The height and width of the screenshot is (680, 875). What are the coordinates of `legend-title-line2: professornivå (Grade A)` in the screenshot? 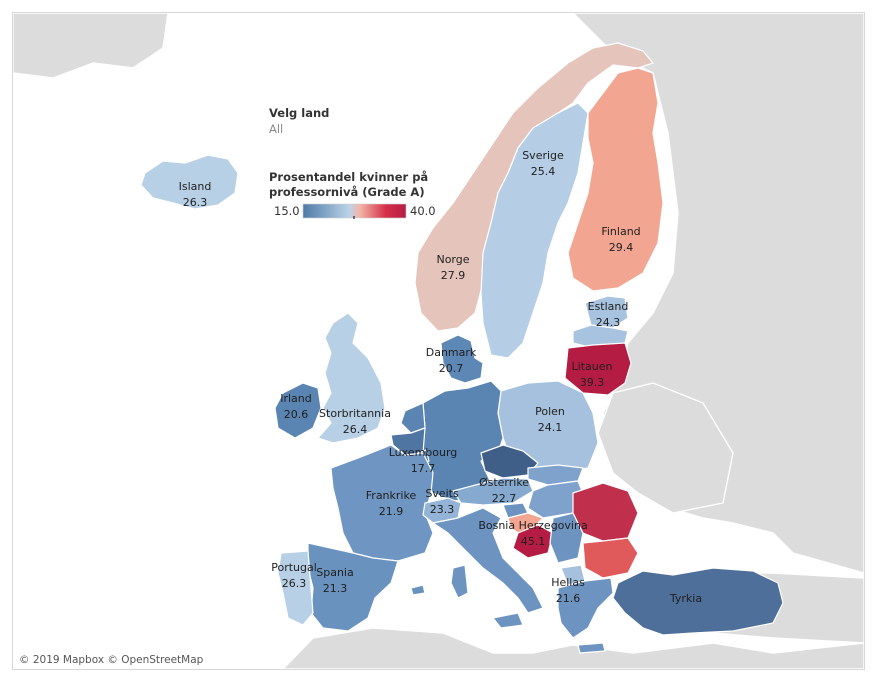 It's located at (347, 192).